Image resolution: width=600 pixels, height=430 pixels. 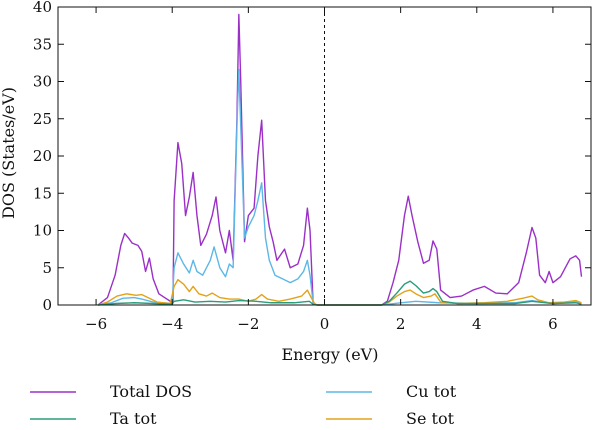 I want to click on y-tick-label: 30, so click(x=42, y=82).